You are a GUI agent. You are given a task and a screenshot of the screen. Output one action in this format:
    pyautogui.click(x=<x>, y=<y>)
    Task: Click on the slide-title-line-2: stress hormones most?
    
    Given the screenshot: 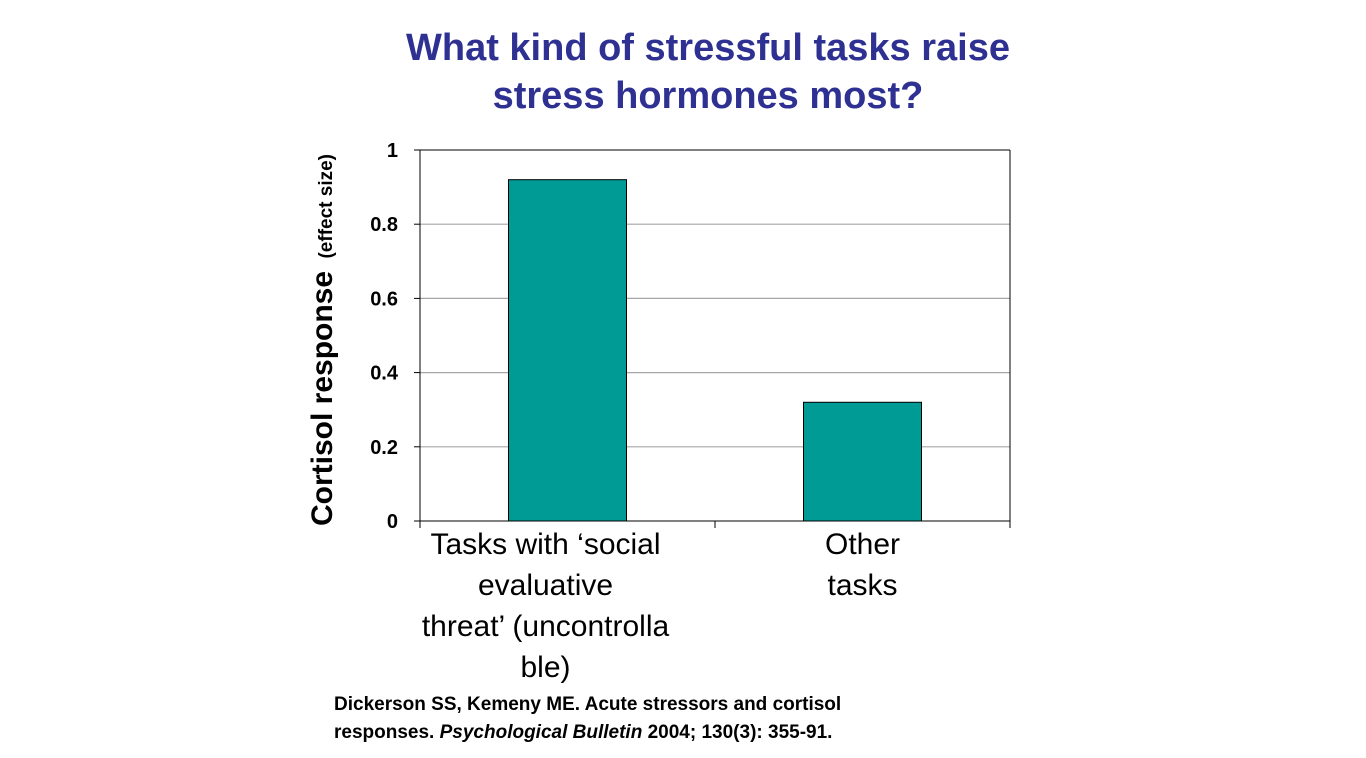 What is the action you would take?
    pyautogui.click(x=708, y=96)
    